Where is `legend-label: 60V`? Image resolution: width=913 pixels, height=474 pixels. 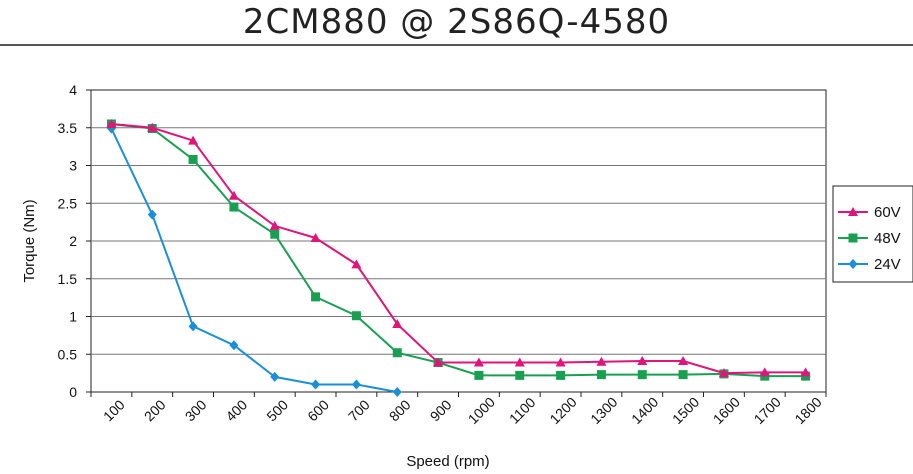 legend-label: 60V is located at coordinates (887, 212).